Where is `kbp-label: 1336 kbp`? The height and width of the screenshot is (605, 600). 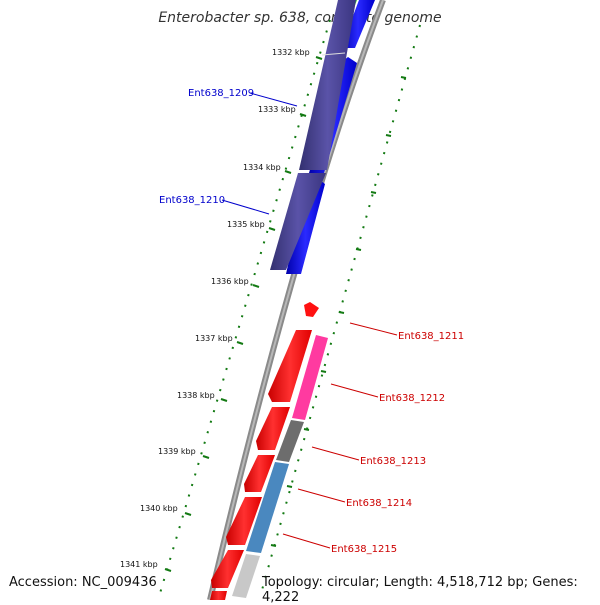 kbp-label: 1336 kbp is located at coordinates (230, 281).